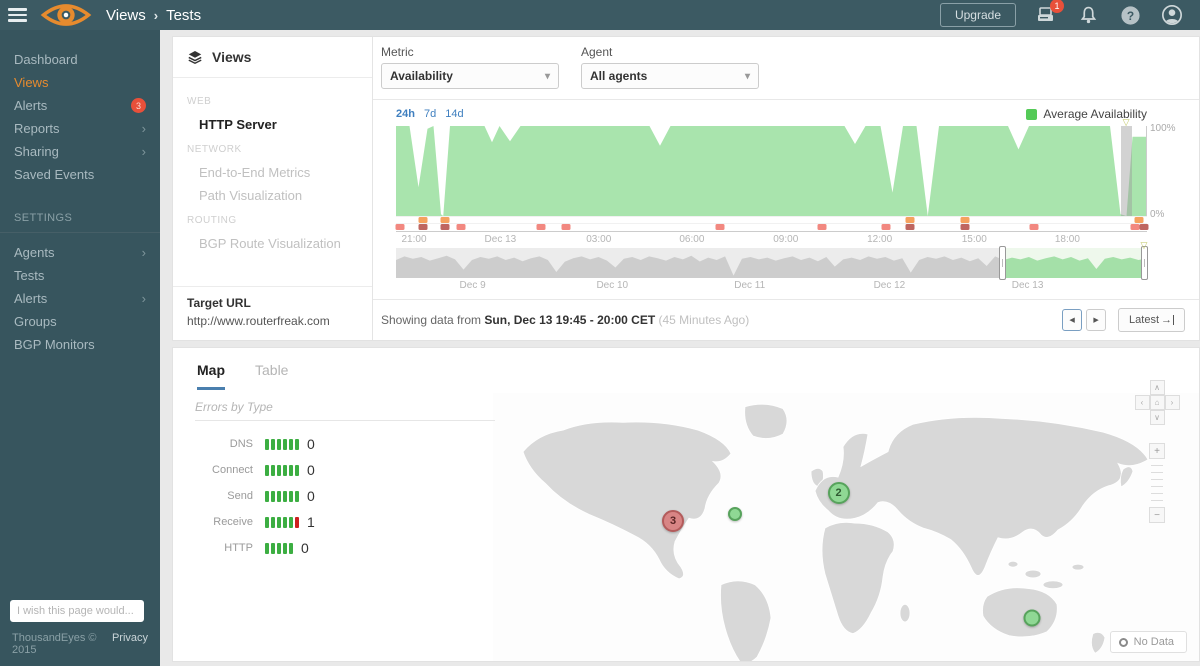 The width and height of the screenshot is (1200, 666). I want to click on tab-table: Table, so click(272, 370).